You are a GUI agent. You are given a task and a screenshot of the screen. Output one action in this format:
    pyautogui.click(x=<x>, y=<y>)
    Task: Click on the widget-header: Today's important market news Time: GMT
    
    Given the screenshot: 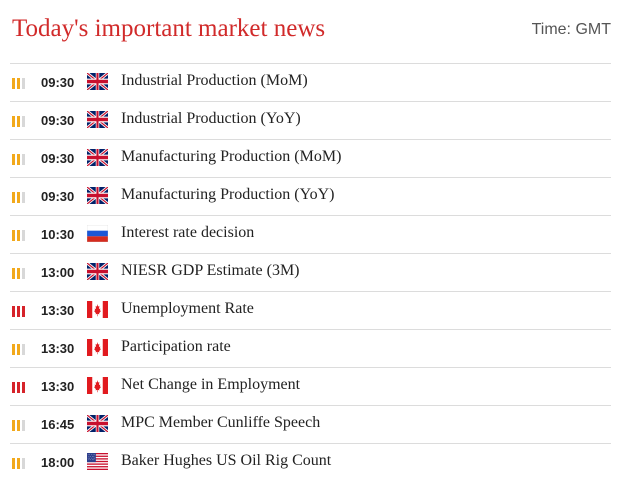 What is the action you would take?
    pyautogui.click(x=310, y=31)
    